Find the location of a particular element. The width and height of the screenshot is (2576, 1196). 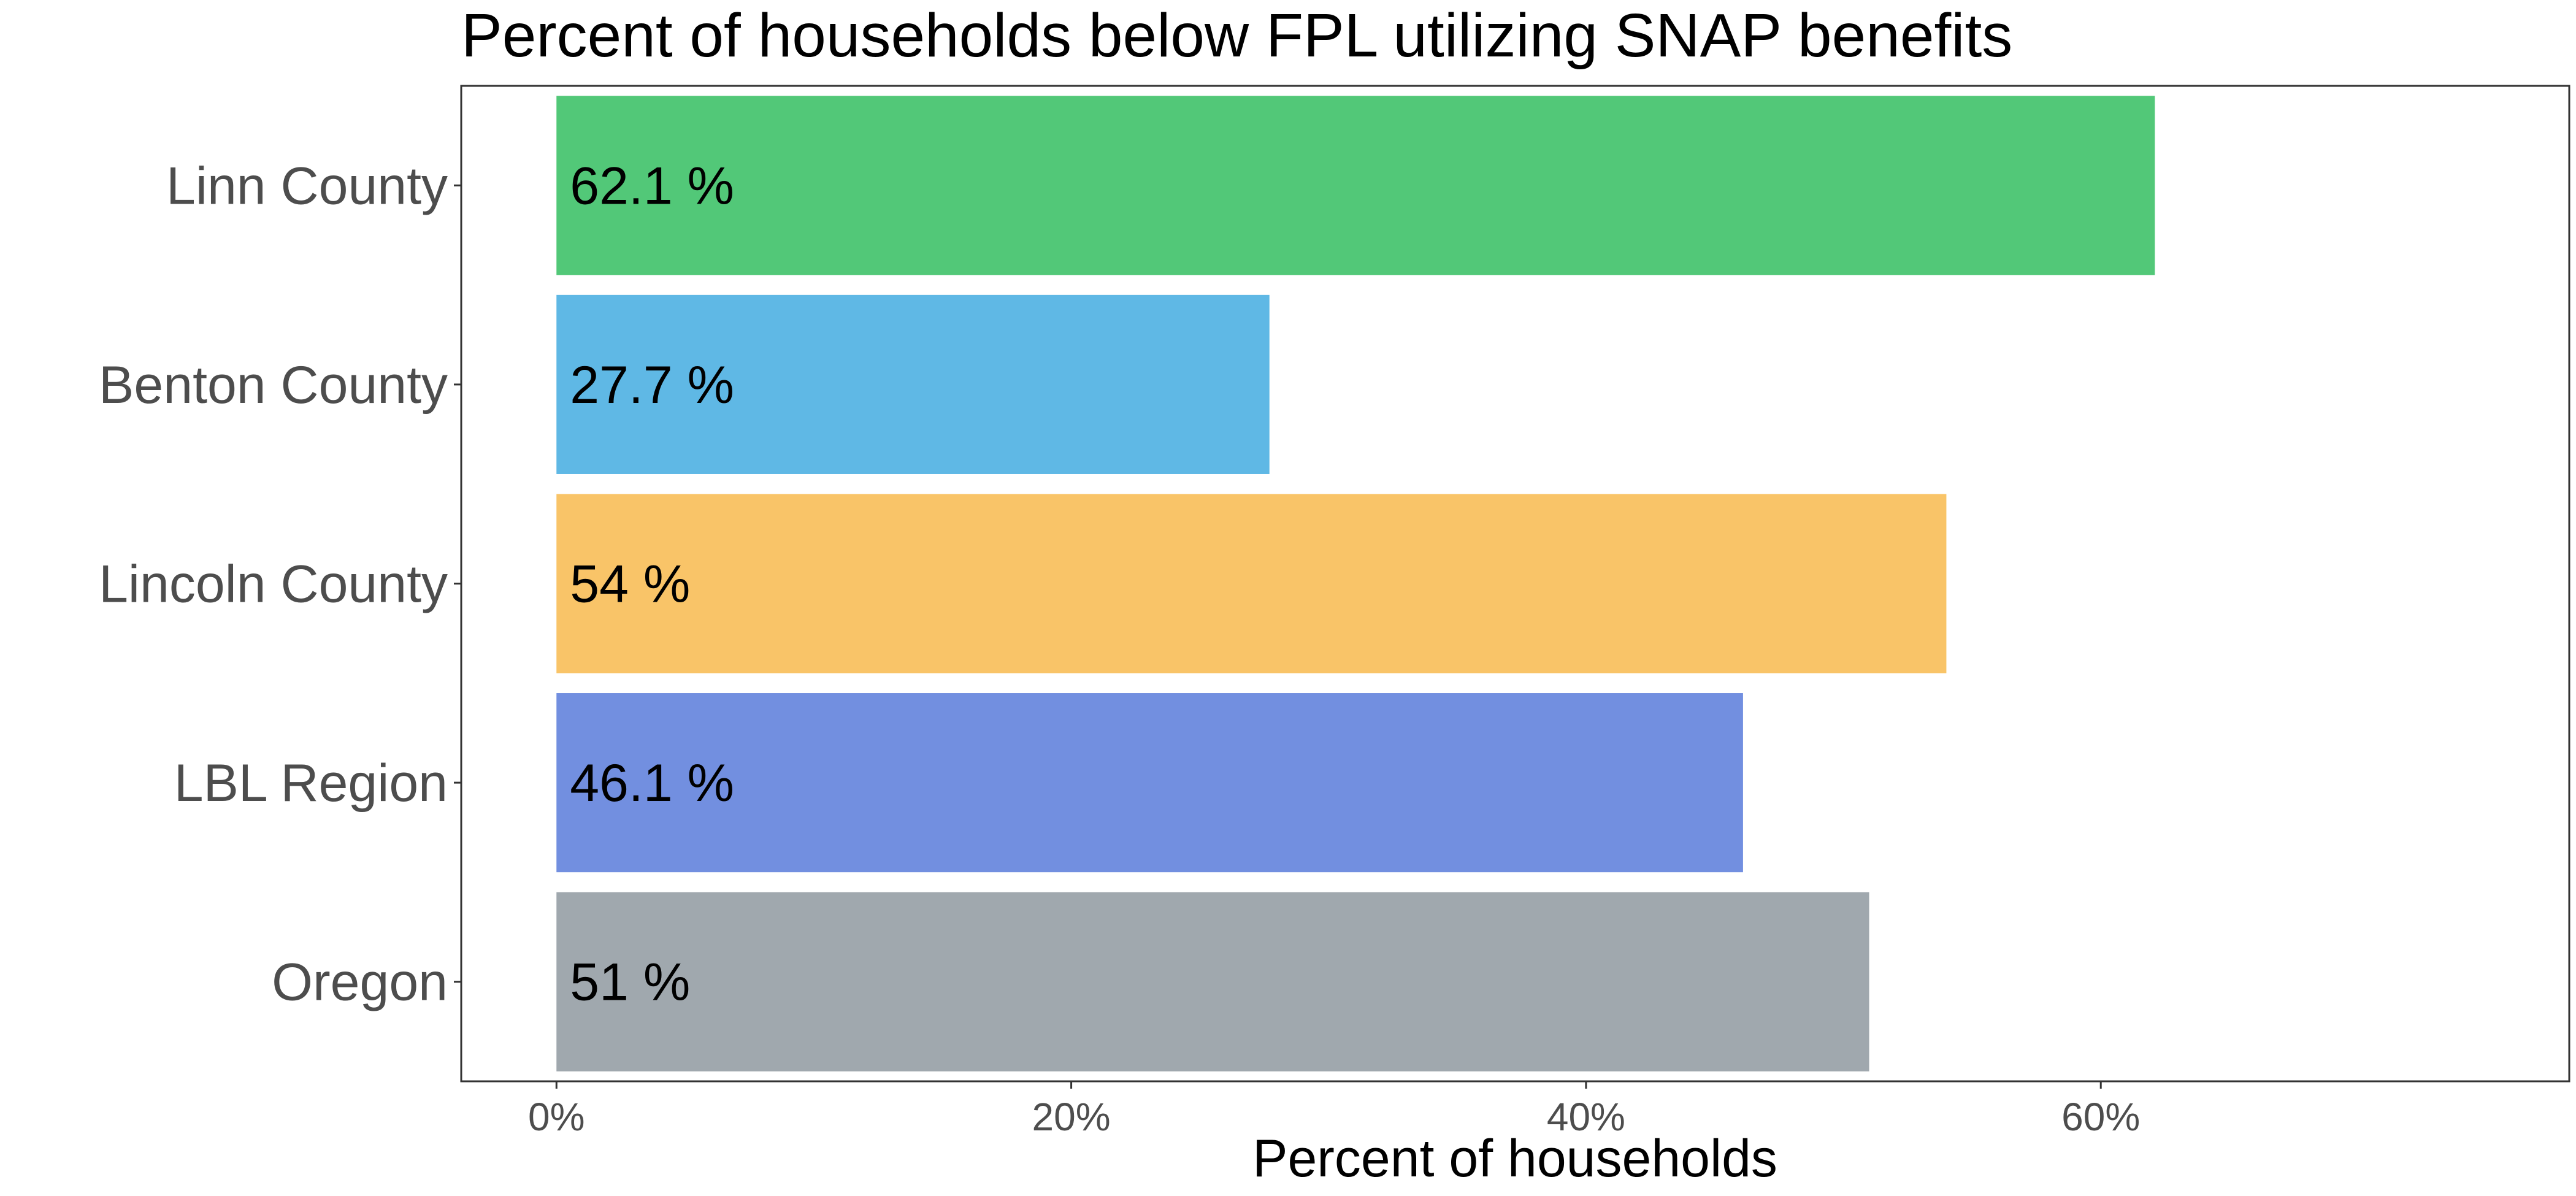

category-label: LBL Region is located at coordinates (311, 783).